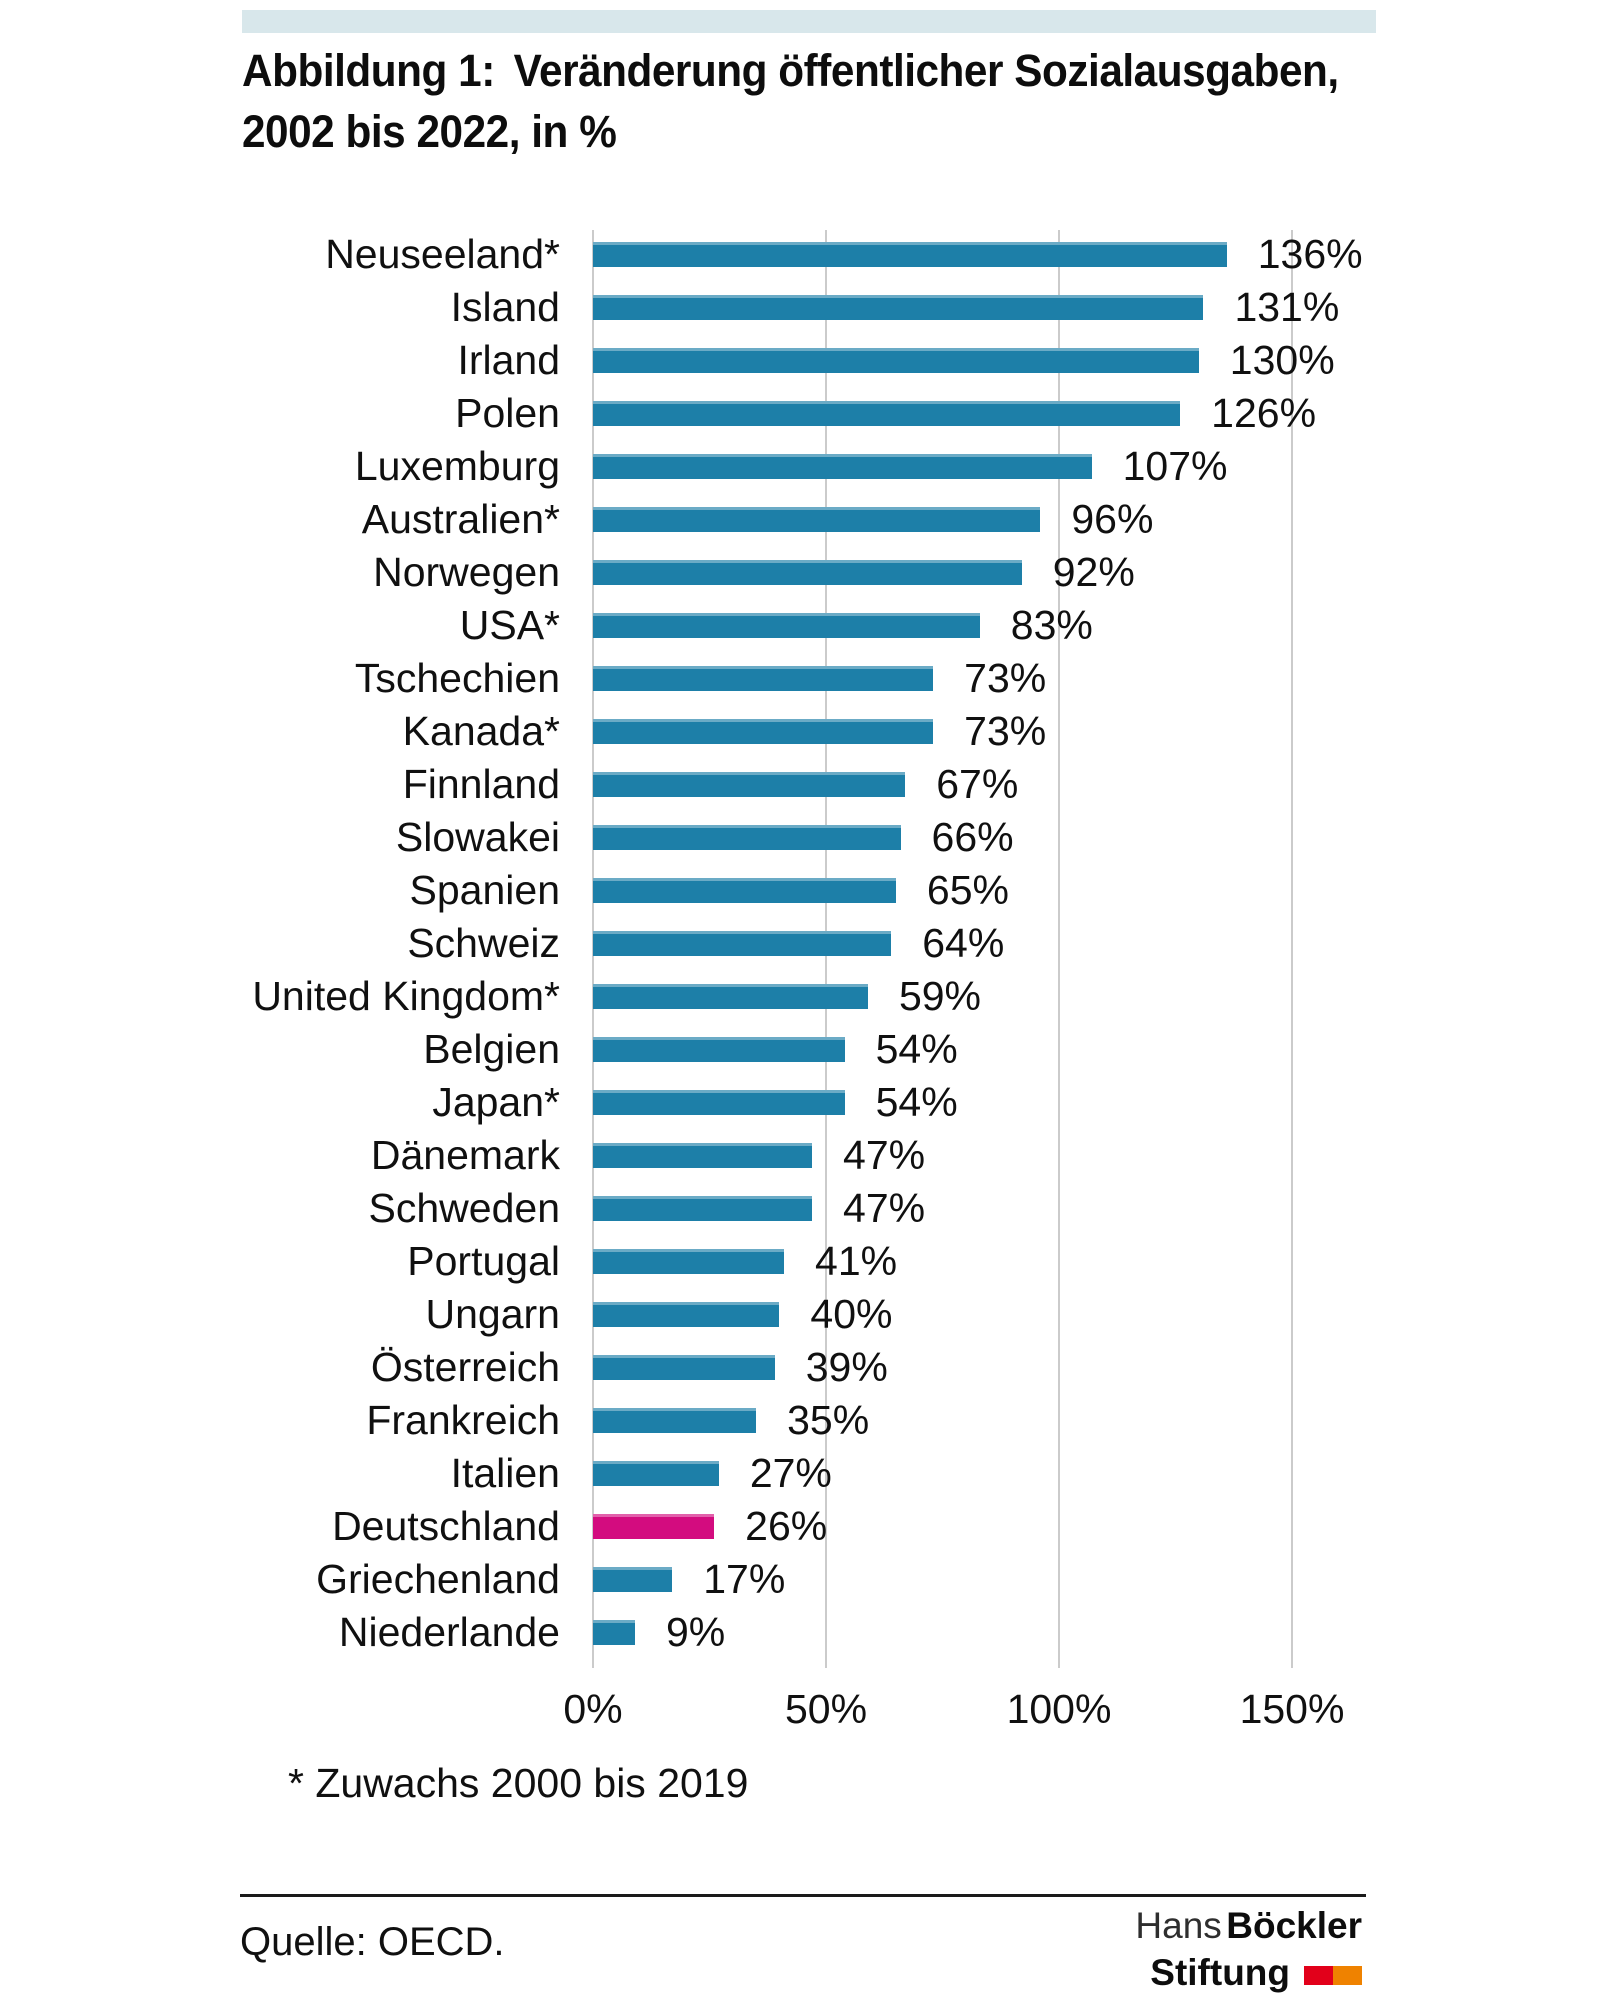 Image resolution: width=1600 pixels, height=2000 pixels. Describe the element at coordinates (1080, 1420) in the screenshot. I see `bar-track: 35%` at that location.